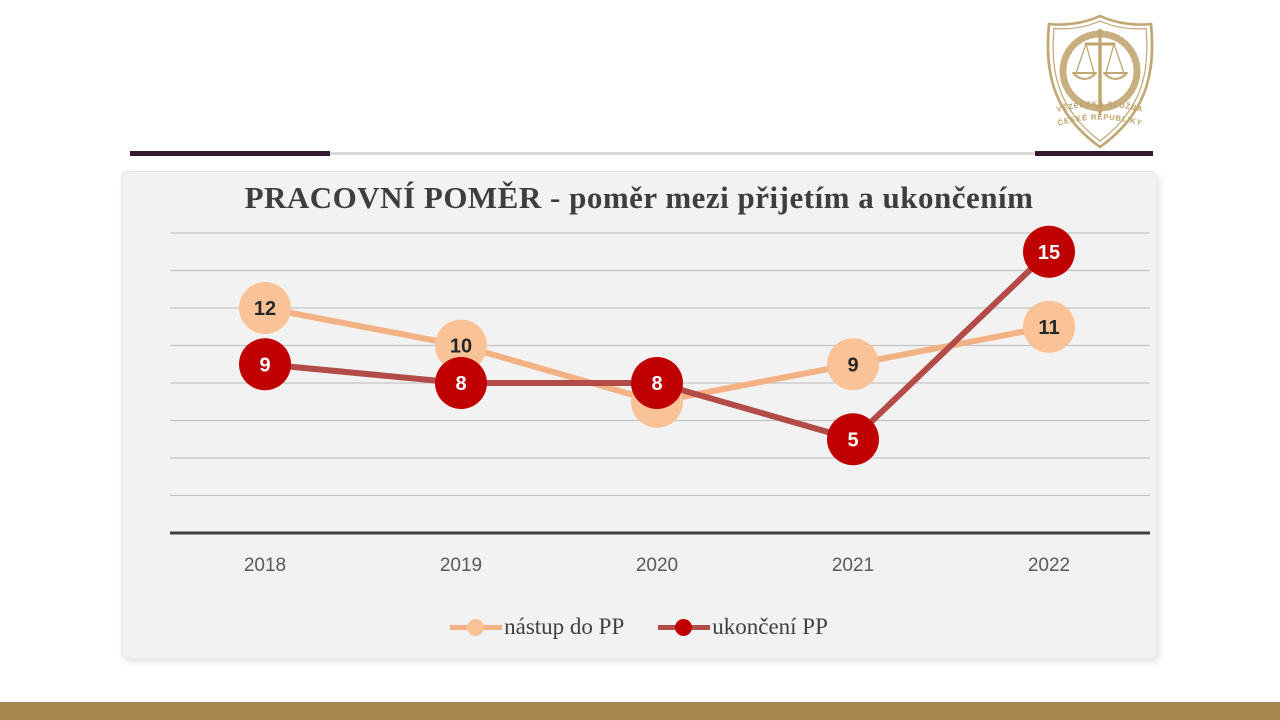 The width and height of the screenshot is (1280, 720). Describe the element at coordinates (1115, 76) in the screenshot. I see `scale-pan-right` at that location.